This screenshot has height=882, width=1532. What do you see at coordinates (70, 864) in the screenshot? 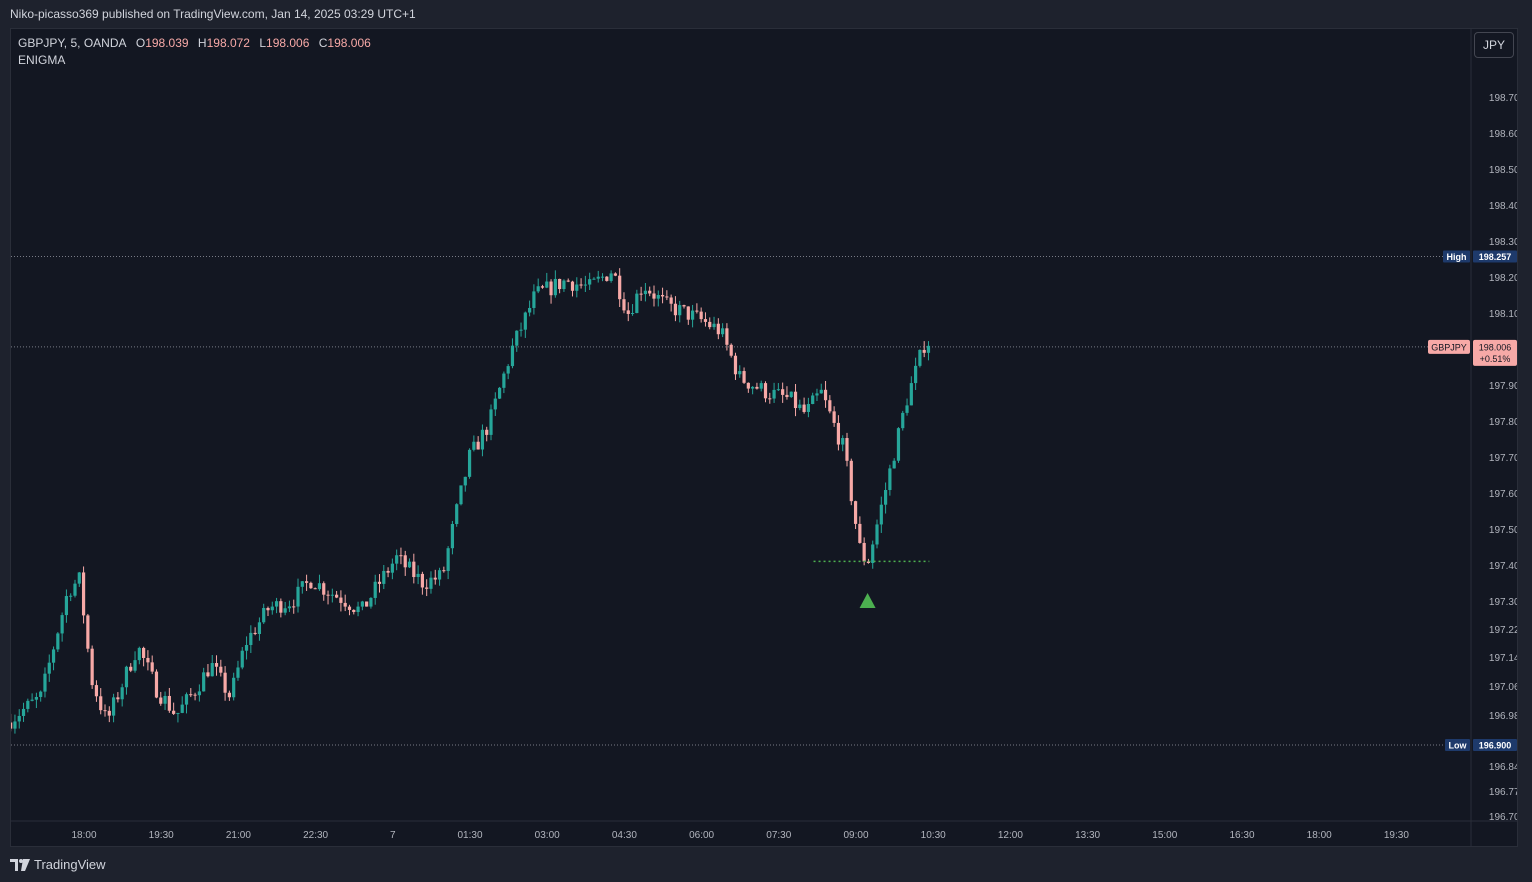
I see `brand-name: TradingView` at bounding box center [70, 864].